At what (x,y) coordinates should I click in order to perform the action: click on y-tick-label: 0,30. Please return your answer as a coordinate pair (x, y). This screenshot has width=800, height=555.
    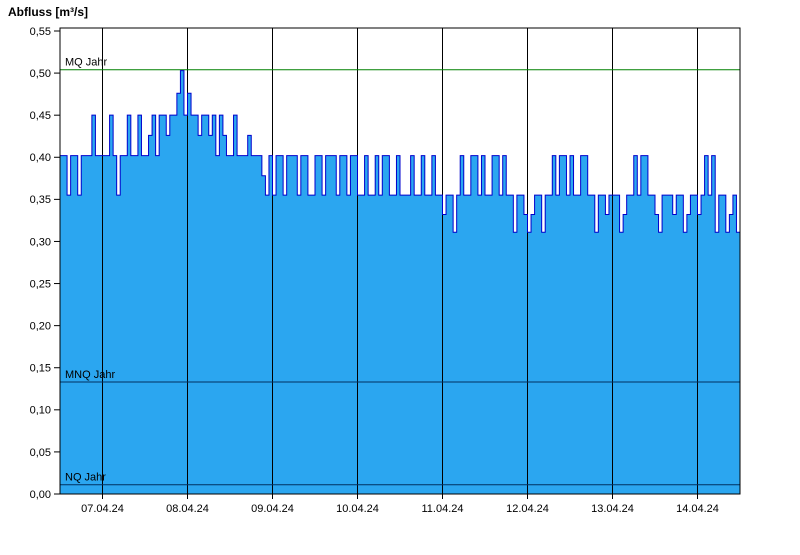
    Looking at the image, I should click on (40, 242).